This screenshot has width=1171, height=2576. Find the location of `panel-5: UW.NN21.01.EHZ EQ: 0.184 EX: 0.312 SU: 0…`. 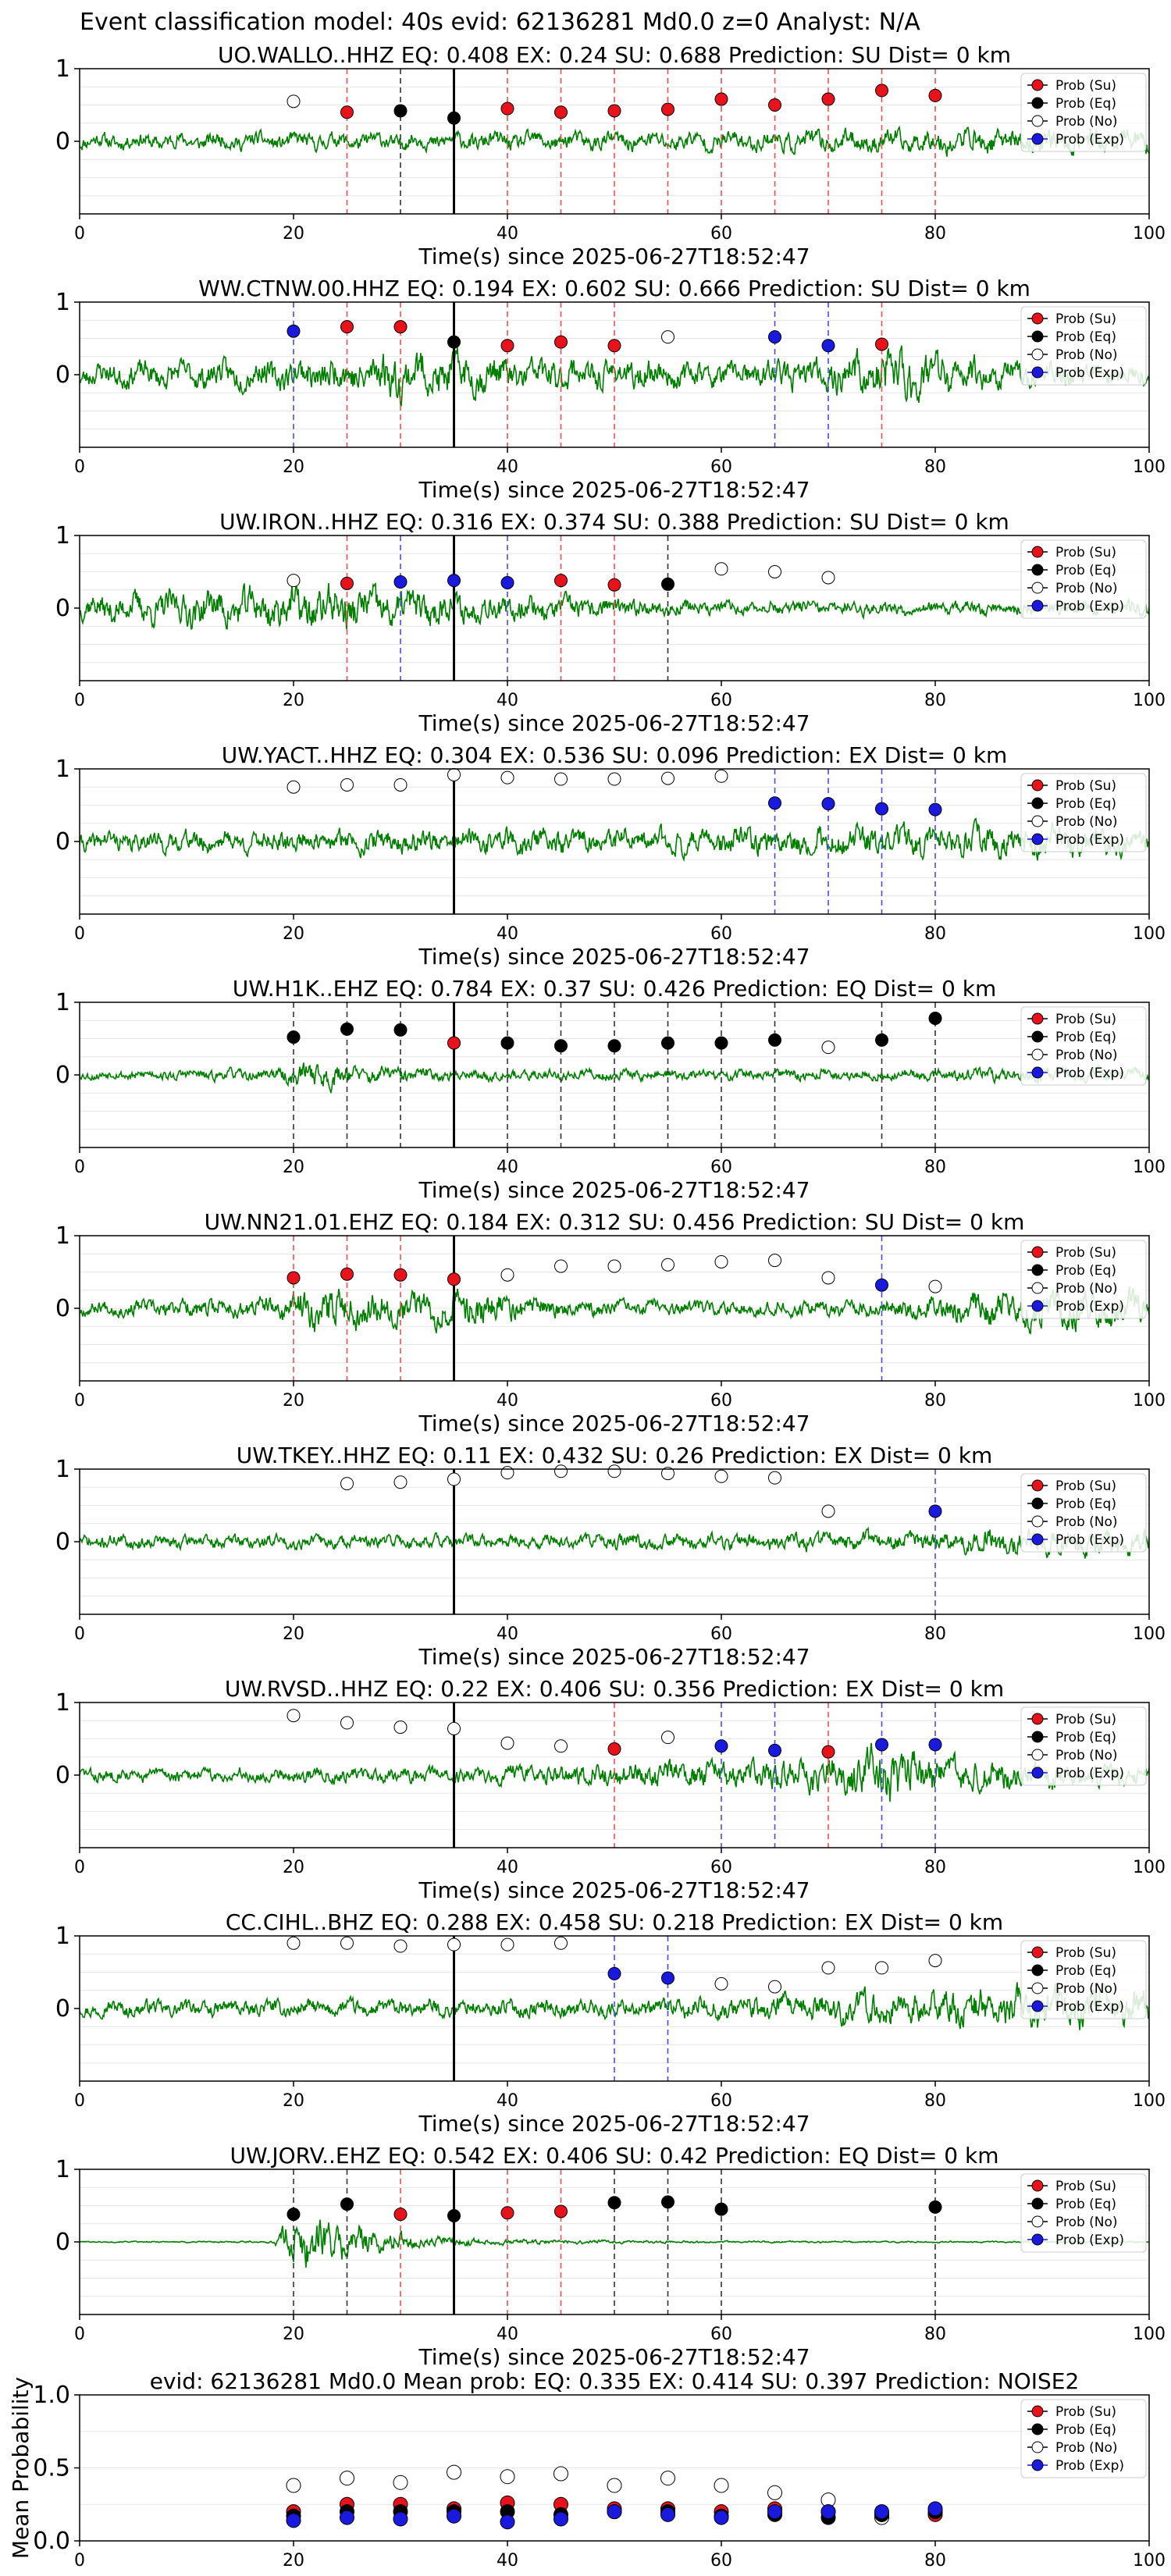

panel-5: UW.NN21.01.EHZ EQ: 0.184 EX: 0.312 SU: 0… is located at coordinates (610, 1322).